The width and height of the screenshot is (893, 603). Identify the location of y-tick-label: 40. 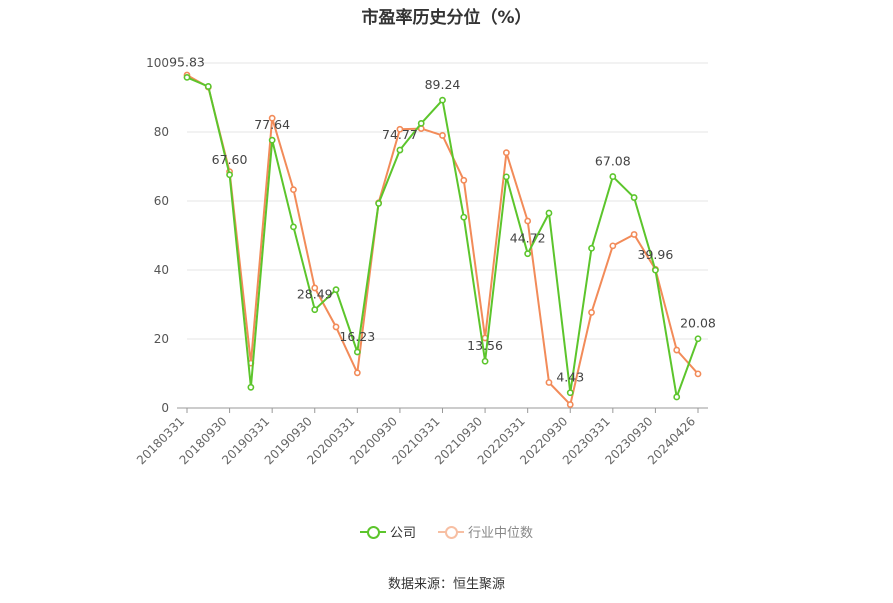
(161, 270).